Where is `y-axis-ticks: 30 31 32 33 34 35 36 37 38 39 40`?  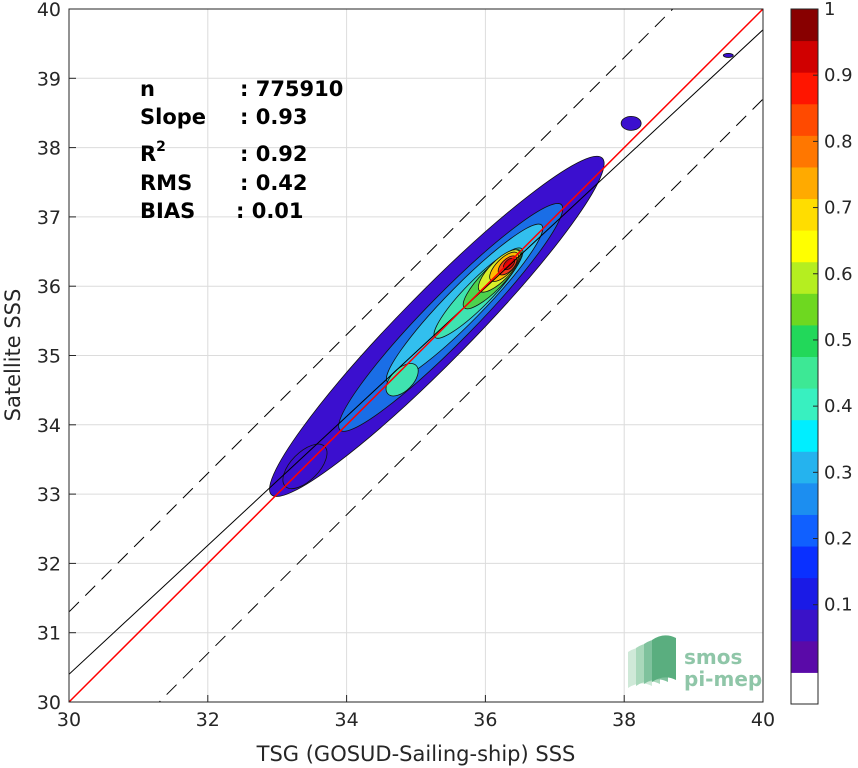 y-axis-ticks: 30 31 32 33 34 35 36 37 38 39 40 is located at coordinates (56, 357).